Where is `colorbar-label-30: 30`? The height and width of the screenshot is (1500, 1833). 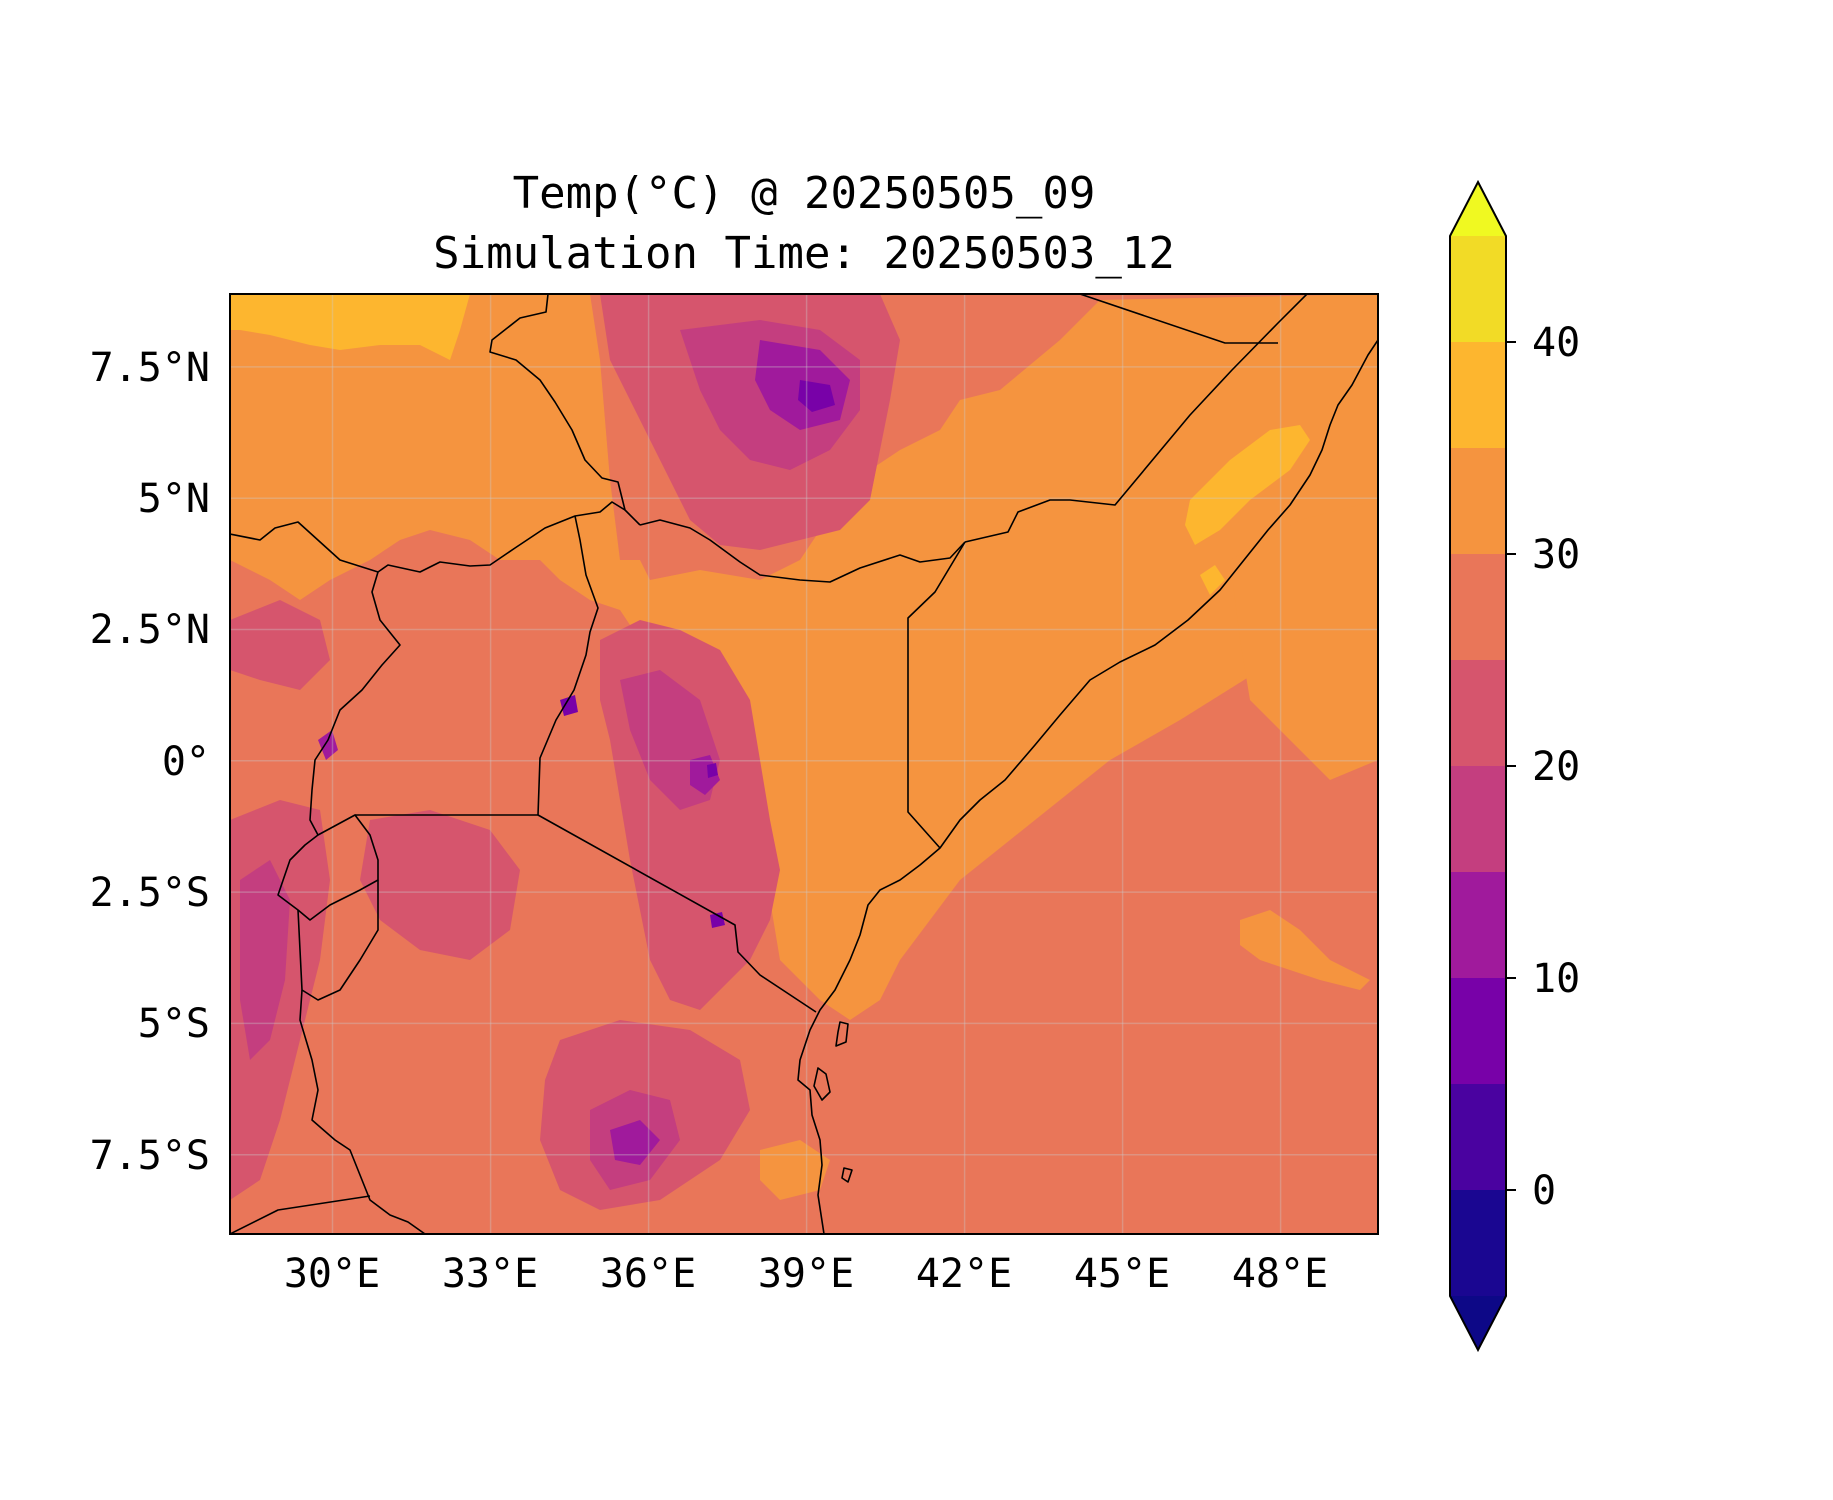 colorbar-label-30: 30 is located at coordinates (1556, 555).